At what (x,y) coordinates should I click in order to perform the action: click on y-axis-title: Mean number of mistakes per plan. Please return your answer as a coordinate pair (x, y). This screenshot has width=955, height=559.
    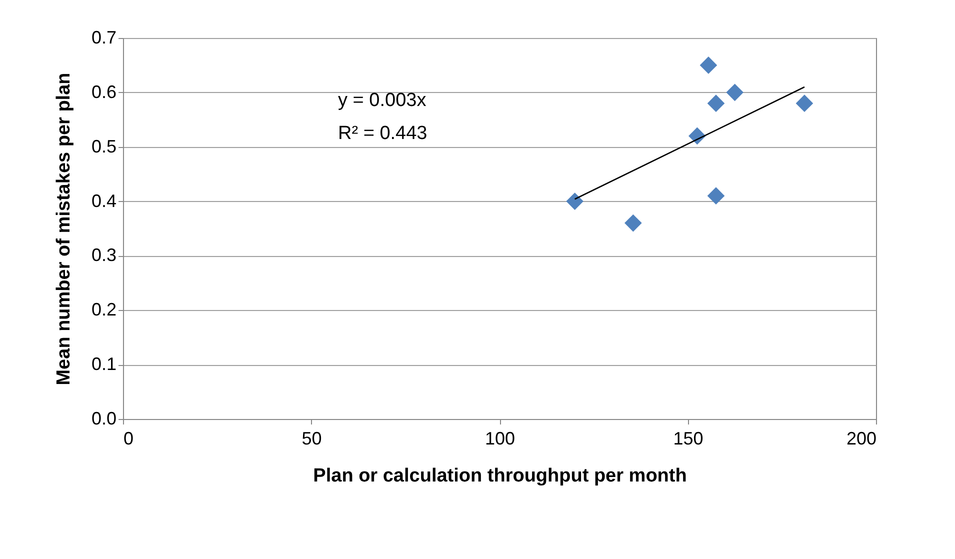
    Looking at the image, I should click on (63, 229).